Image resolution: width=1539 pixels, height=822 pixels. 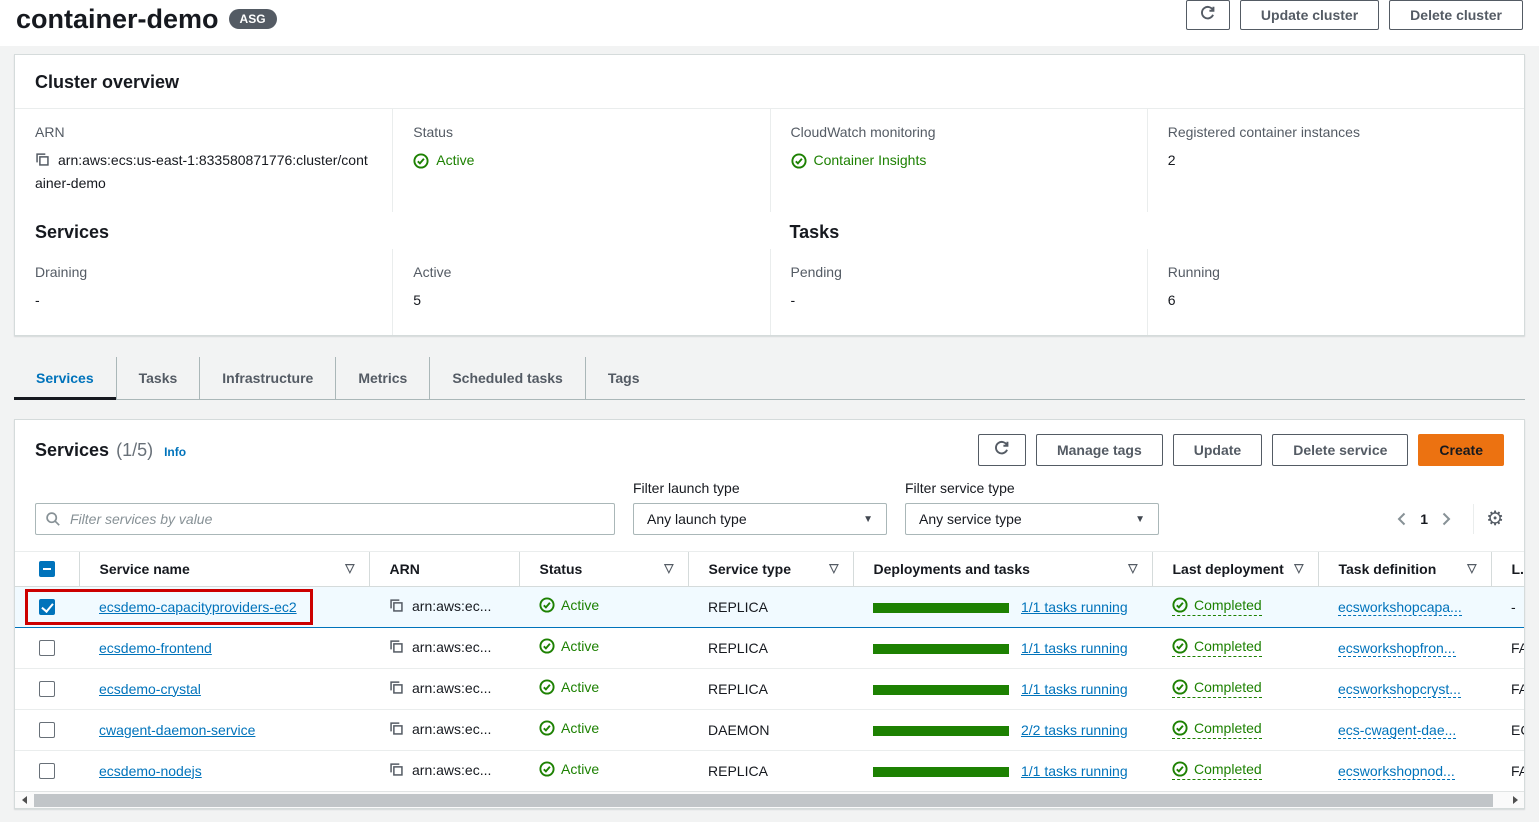 I want to click on search-input, so click(x=325, y=519).